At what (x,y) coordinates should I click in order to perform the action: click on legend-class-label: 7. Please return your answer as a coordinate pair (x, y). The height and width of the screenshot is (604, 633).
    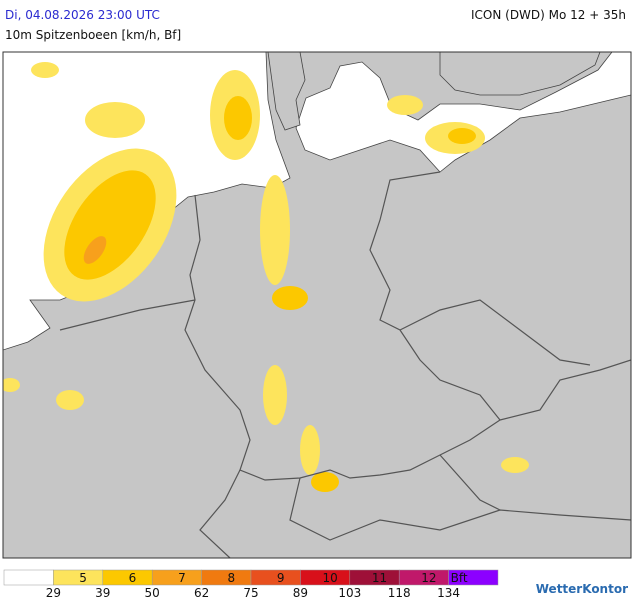
    Looking at the image, I should click on (182, 578).